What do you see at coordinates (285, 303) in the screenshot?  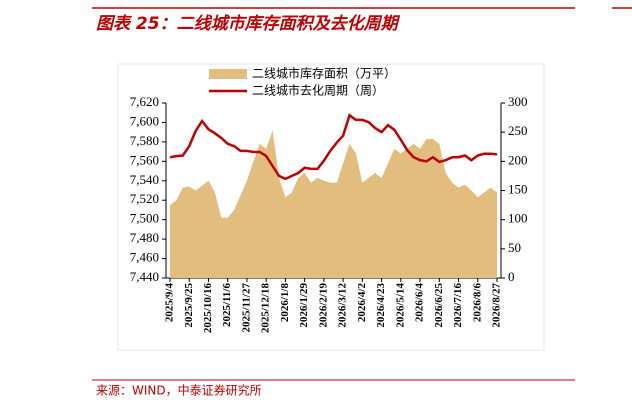 I see `x-tick-label: 2026/1/8` at bounding box center [285, 303].